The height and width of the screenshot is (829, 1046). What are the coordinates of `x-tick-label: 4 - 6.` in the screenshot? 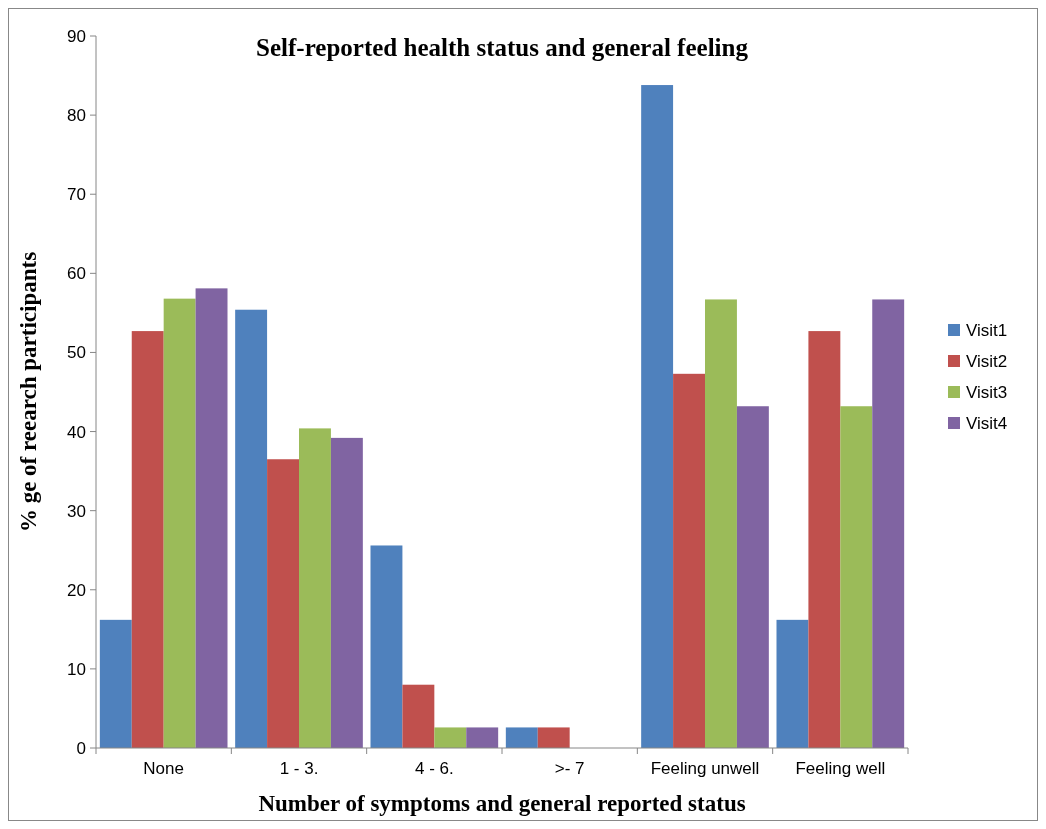 It's located at (434, 768).